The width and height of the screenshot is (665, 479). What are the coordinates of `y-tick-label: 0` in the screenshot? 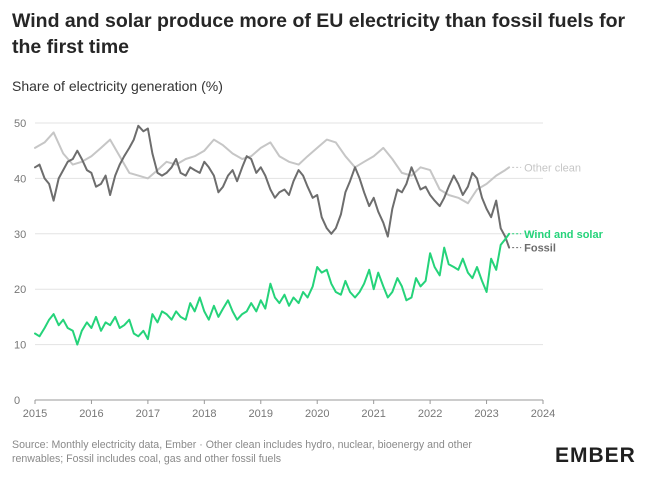 It's located at (17, 401).